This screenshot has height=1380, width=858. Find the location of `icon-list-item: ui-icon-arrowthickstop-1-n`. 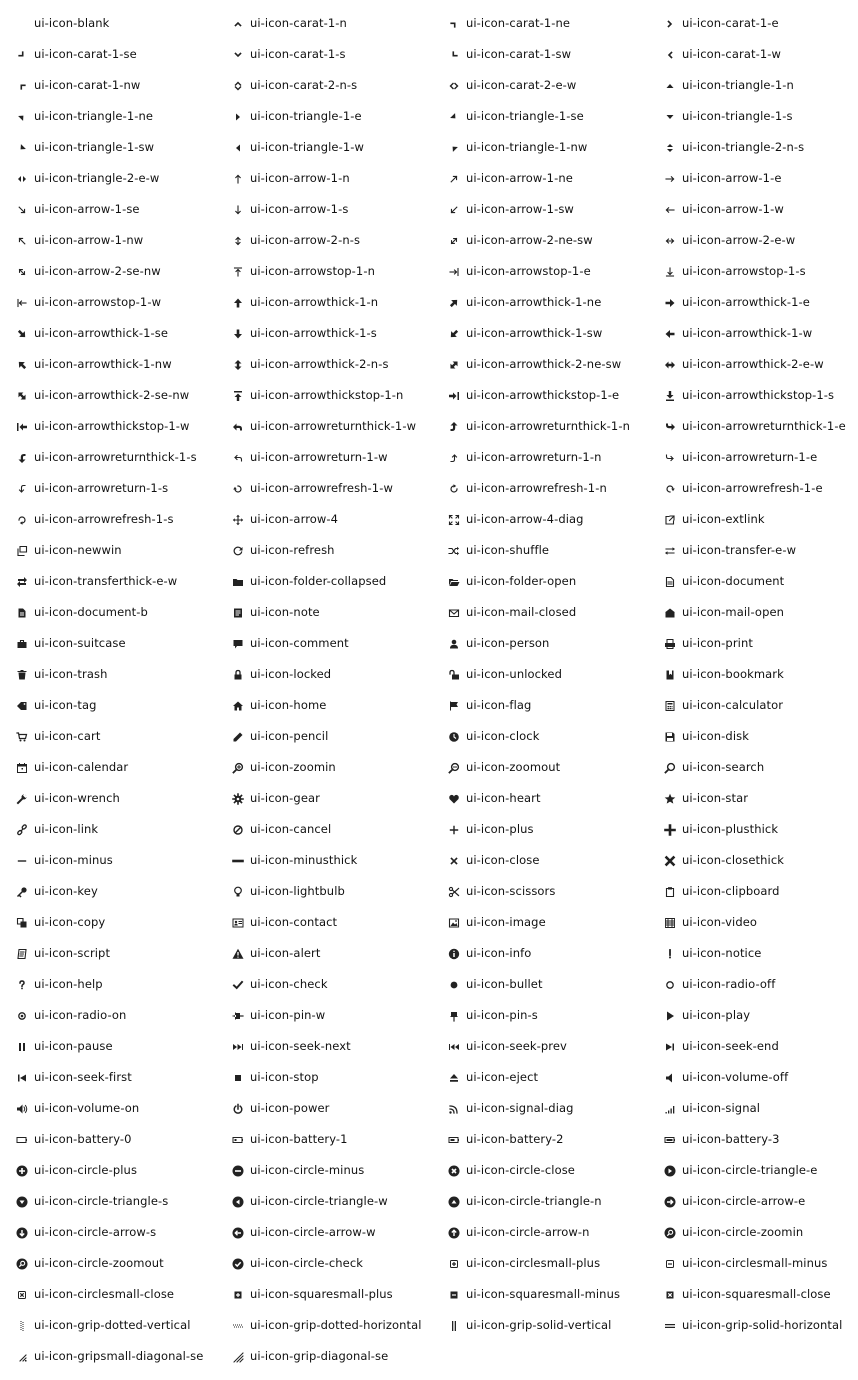

icon-list-item: ui-icon-arrowthickstop-1-n is located at coordinates (324, 395).